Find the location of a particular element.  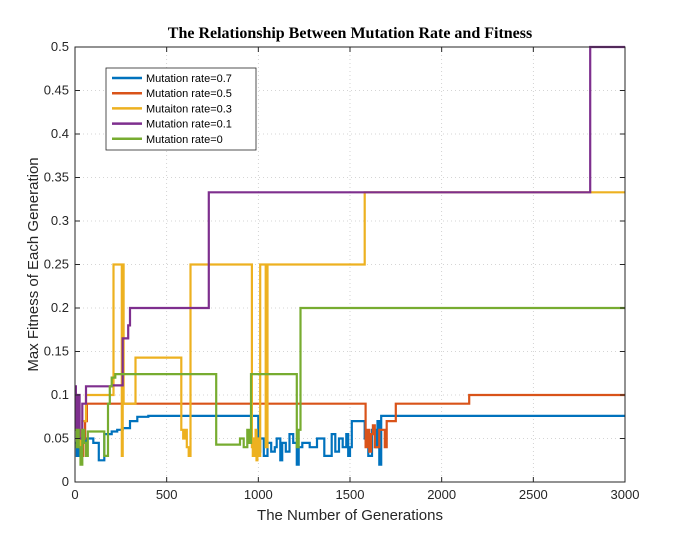

x-tick-label: 1000 is located at coordinates (258, 494).